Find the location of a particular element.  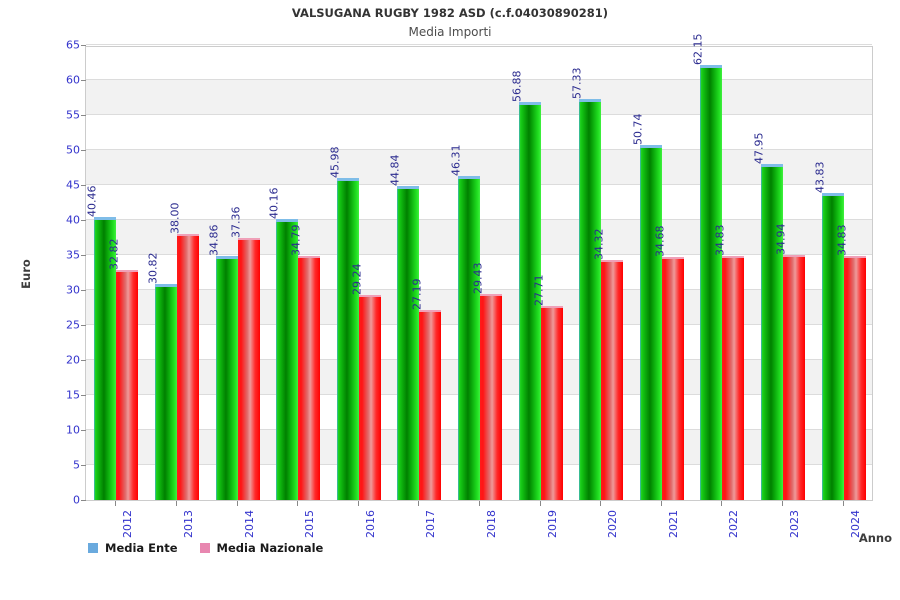

bar-media-ente: 44.84 is located at coordinates (404, 327).